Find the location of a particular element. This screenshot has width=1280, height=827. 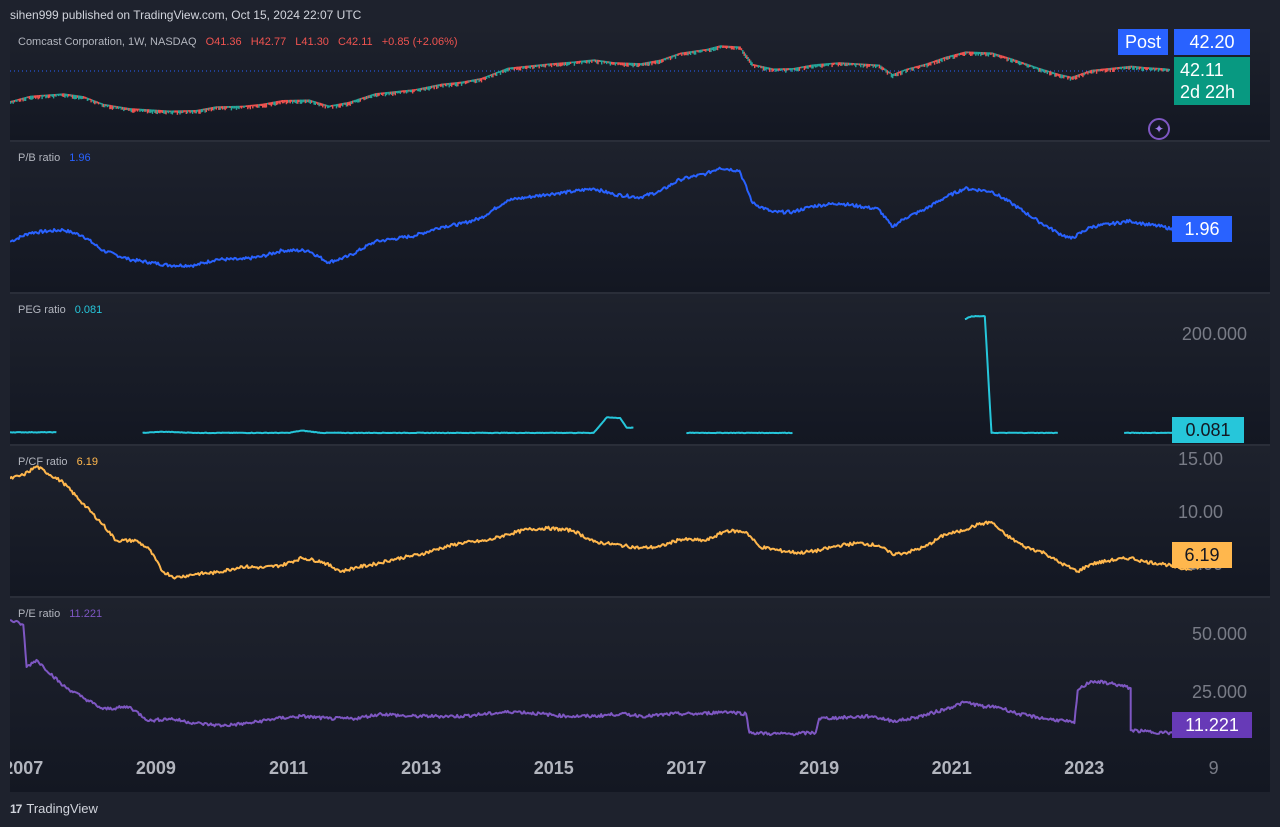

footer-brand: 17 TradingView is located at coordinates (54, 808).